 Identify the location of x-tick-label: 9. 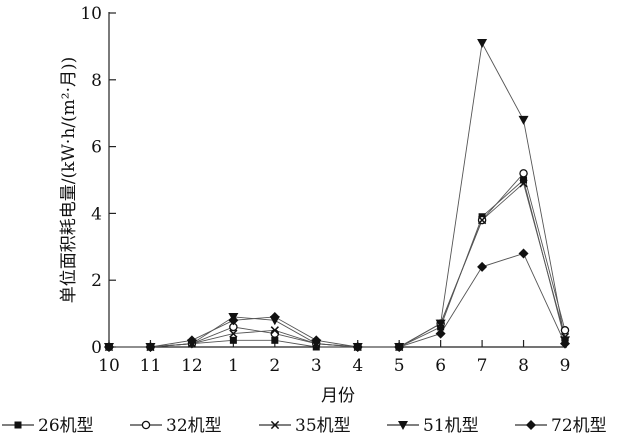
(565, 366).